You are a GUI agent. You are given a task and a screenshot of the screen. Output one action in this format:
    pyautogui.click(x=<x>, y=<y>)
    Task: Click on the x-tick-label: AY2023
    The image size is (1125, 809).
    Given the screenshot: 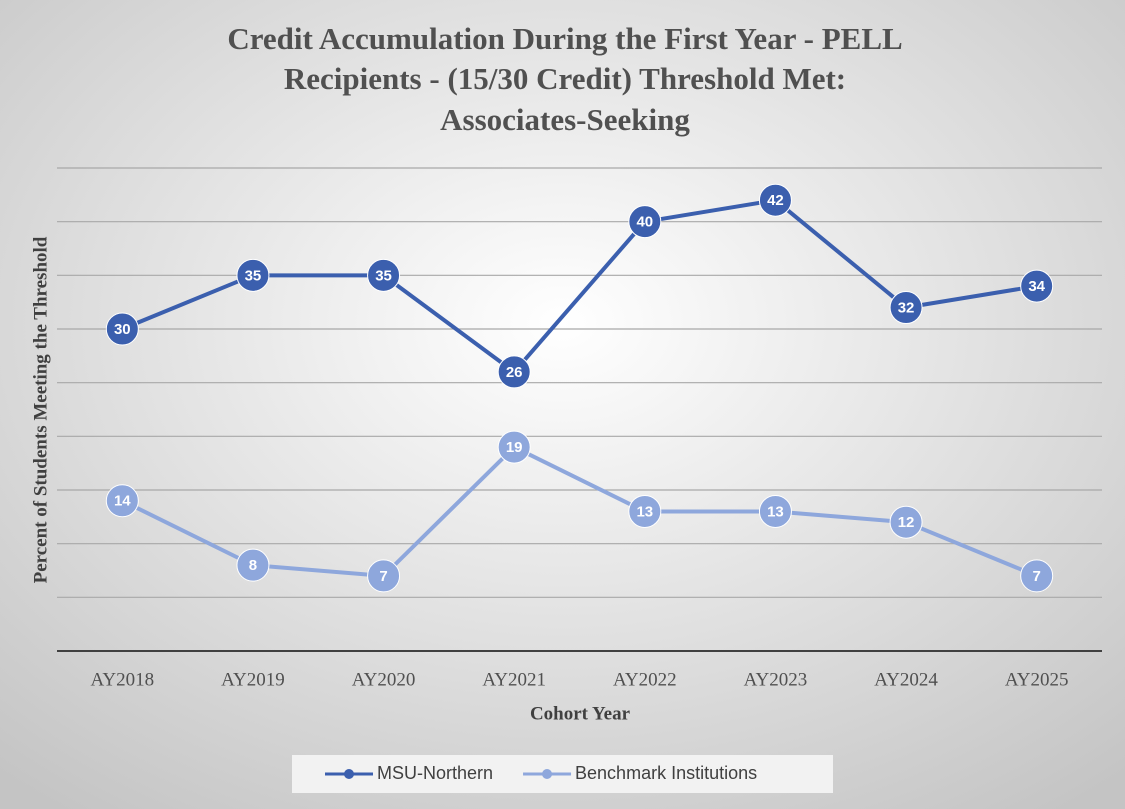 What is the action you would take?
    pyautogui.click(x=776, y=679)
    